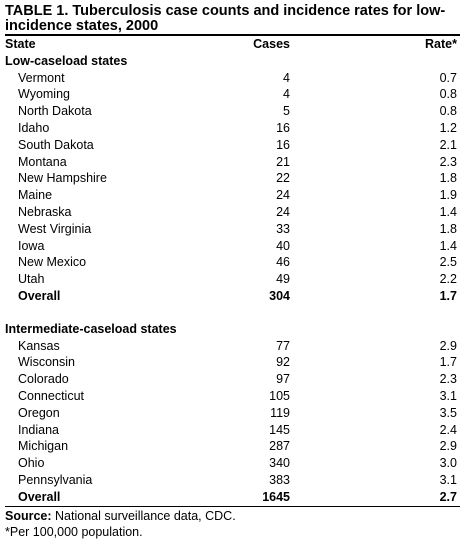  What do you see at coordinates (46, 362) in the screenshot?
I see `state-cell: Wisconsin` at bounding box center [46, 362].